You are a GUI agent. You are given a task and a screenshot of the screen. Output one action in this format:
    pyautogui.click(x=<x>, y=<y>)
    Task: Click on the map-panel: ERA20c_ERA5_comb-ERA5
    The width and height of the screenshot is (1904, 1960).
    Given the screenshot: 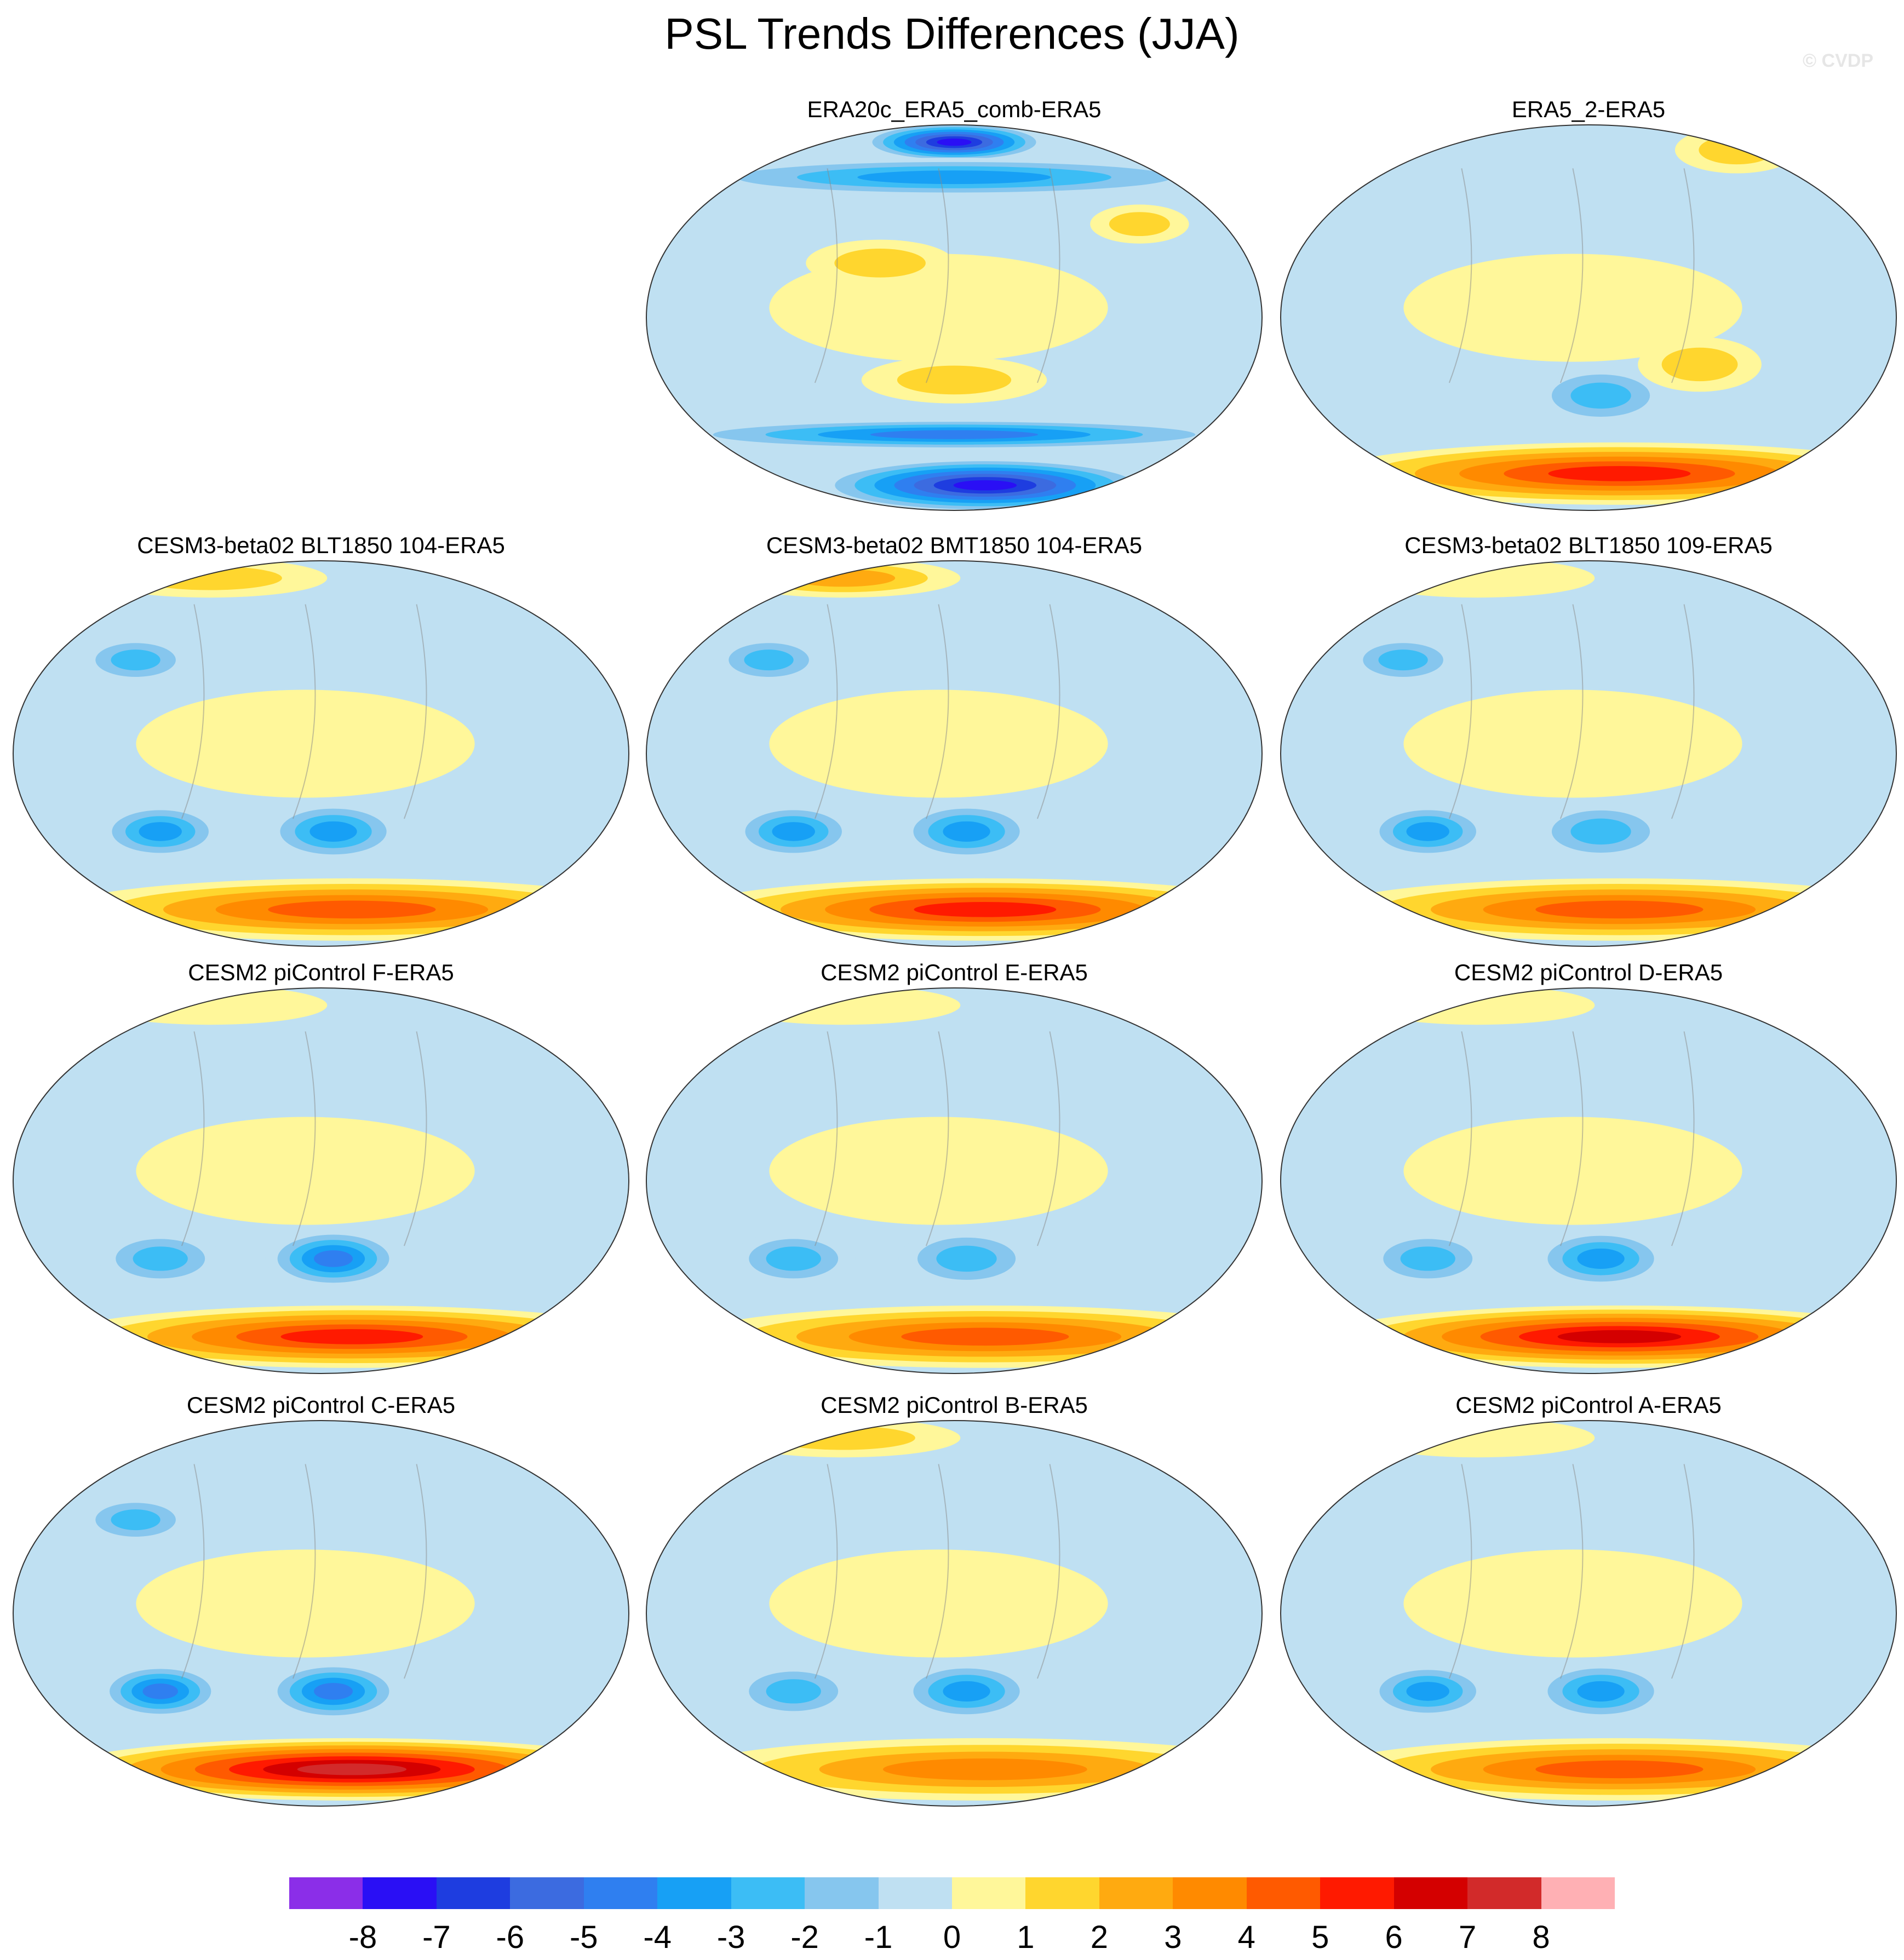 What is the action you would take?
    pyautogui.click(x=954, y=304)
    